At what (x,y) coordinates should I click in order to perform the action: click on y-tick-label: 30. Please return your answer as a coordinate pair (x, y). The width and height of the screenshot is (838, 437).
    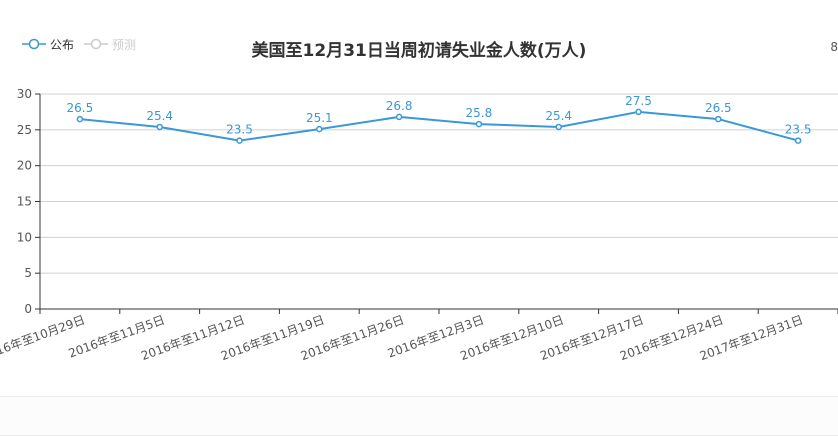
    Looking at the image, I should click on (24, 94).